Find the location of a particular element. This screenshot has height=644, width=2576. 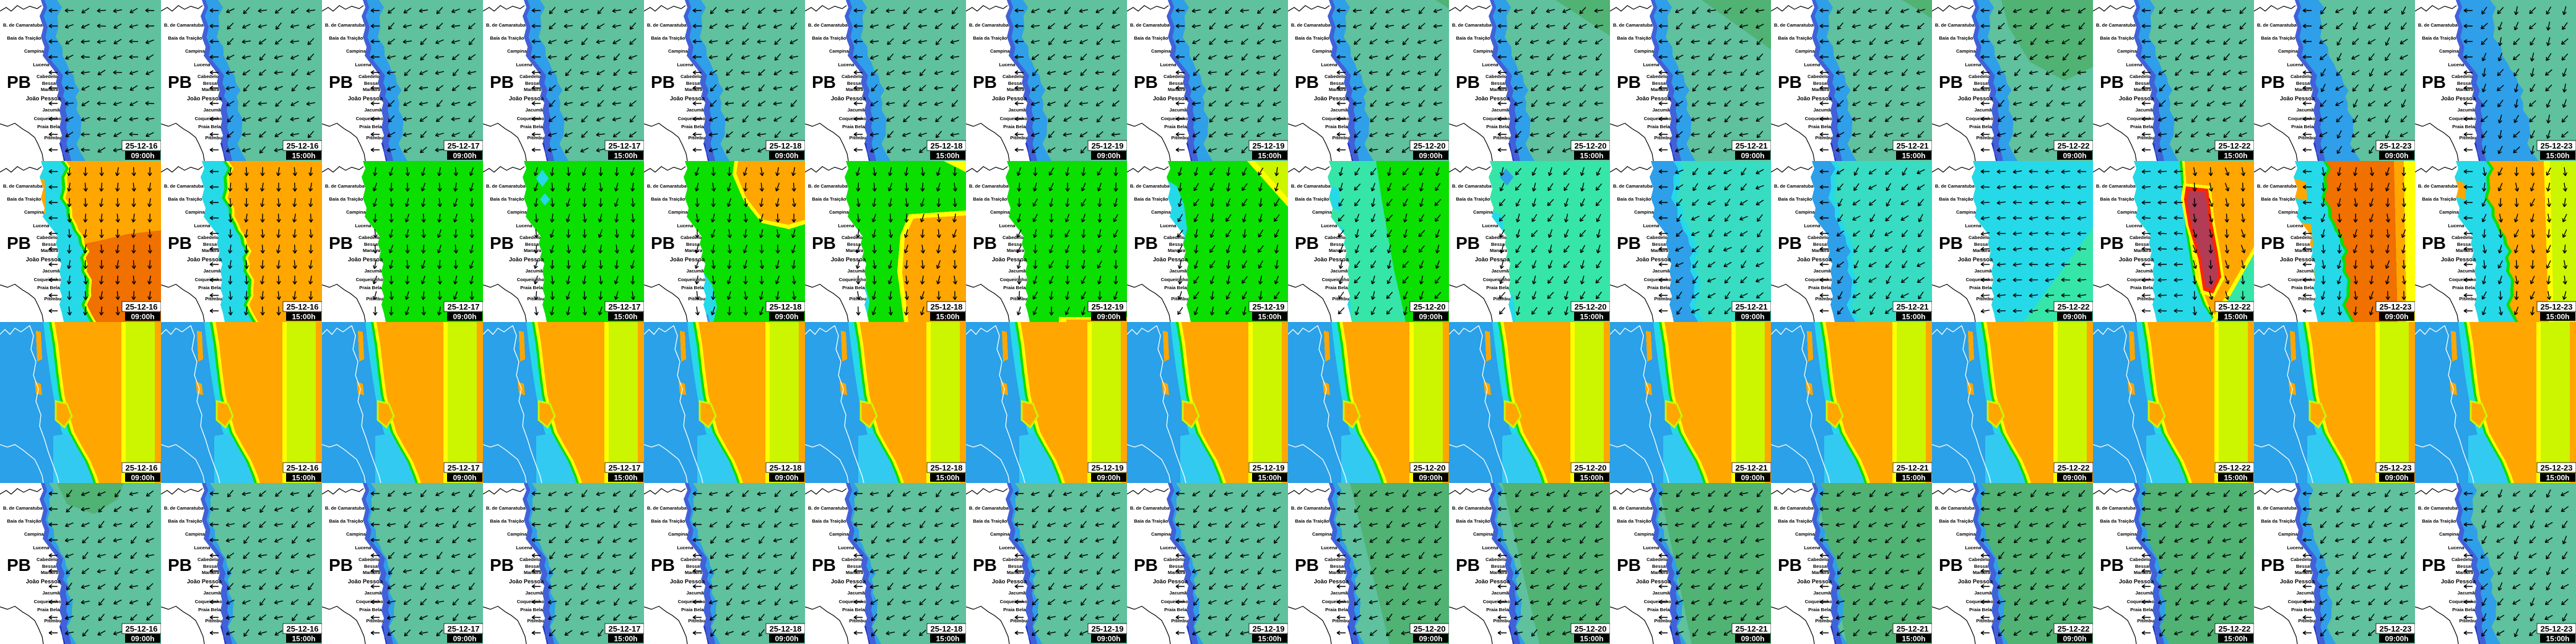

forecast-tile-r3-c10: 25-12-20 15:00h is located at coordinates (1529, 402).